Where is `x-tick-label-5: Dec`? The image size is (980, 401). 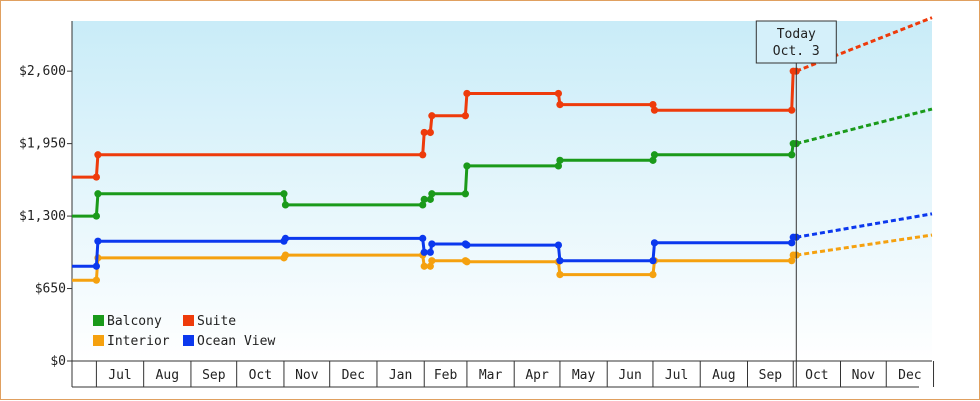 x-tick-label-5: Dec is located at coordinates (353, 375).